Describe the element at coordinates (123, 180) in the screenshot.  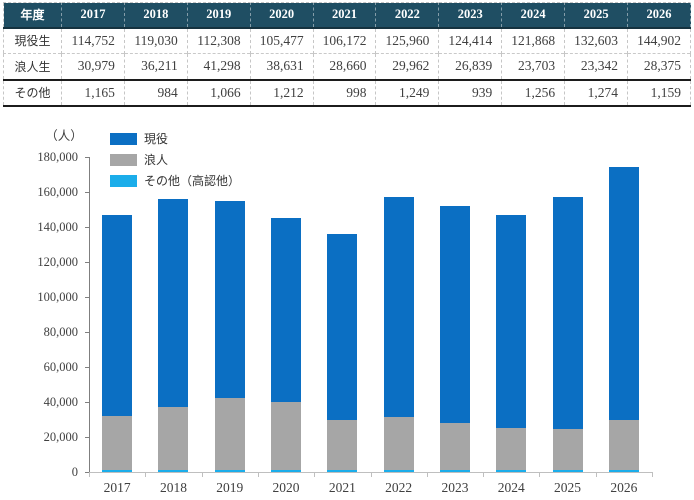
I see `legend-swatch-other` at that location.